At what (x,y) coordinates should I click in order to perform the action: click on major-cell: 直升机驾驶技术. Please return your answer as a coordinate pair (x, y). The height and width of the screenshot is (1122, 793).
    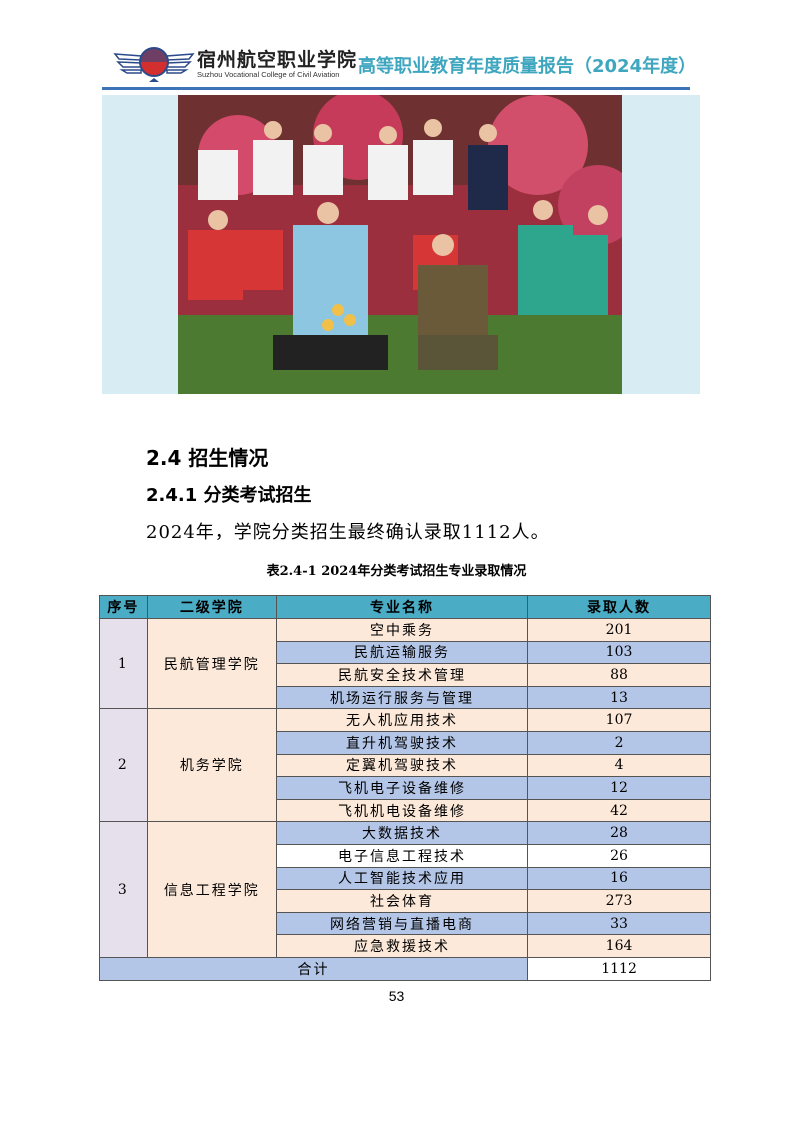
    Looking at the image, I should click on (402, 742).